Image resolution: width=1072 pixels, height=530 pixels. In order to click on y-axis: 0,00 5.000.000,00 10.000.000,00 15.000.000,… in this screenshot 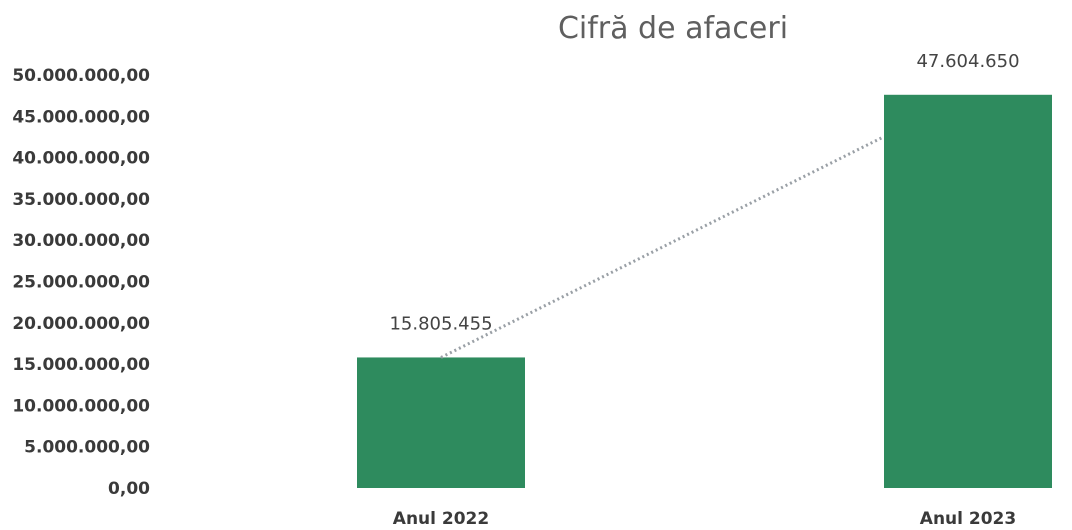, I will do `click(81, 282)`.